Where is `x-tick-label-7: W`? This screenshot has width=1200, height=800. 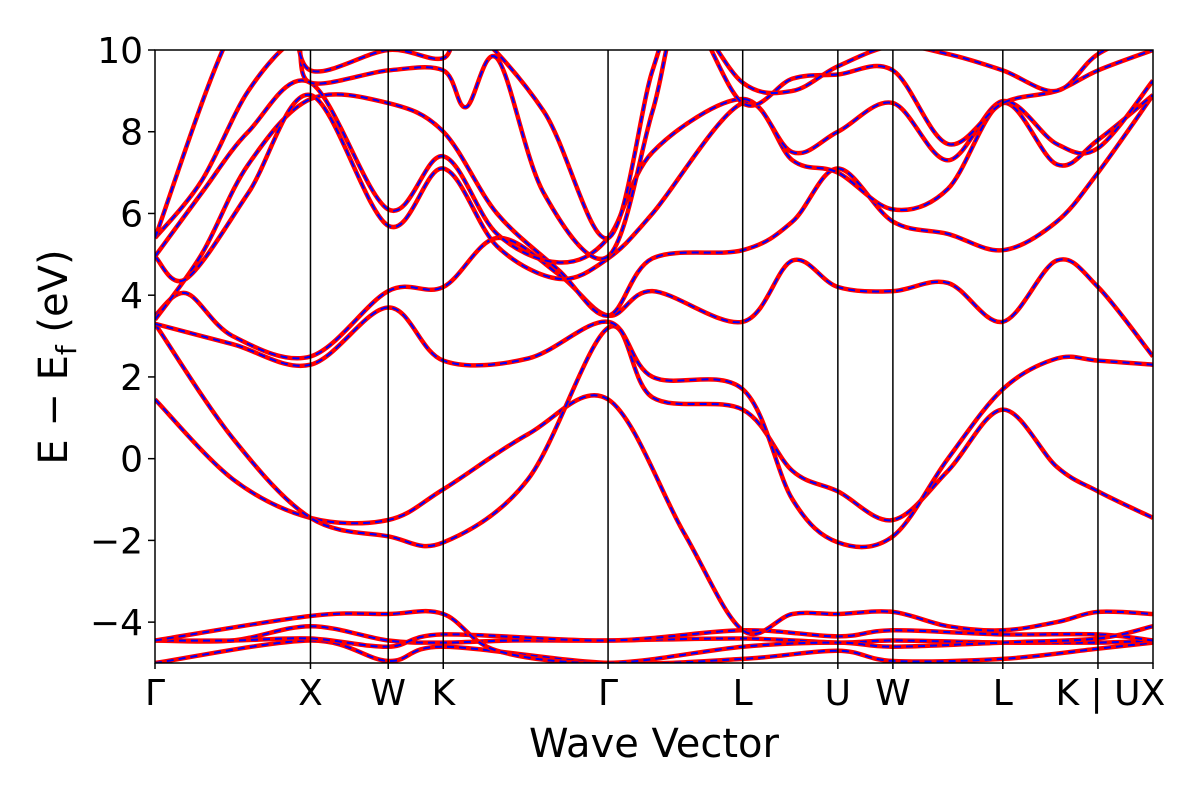 x-tick-label-7: W is located at coordinates (893, 693).